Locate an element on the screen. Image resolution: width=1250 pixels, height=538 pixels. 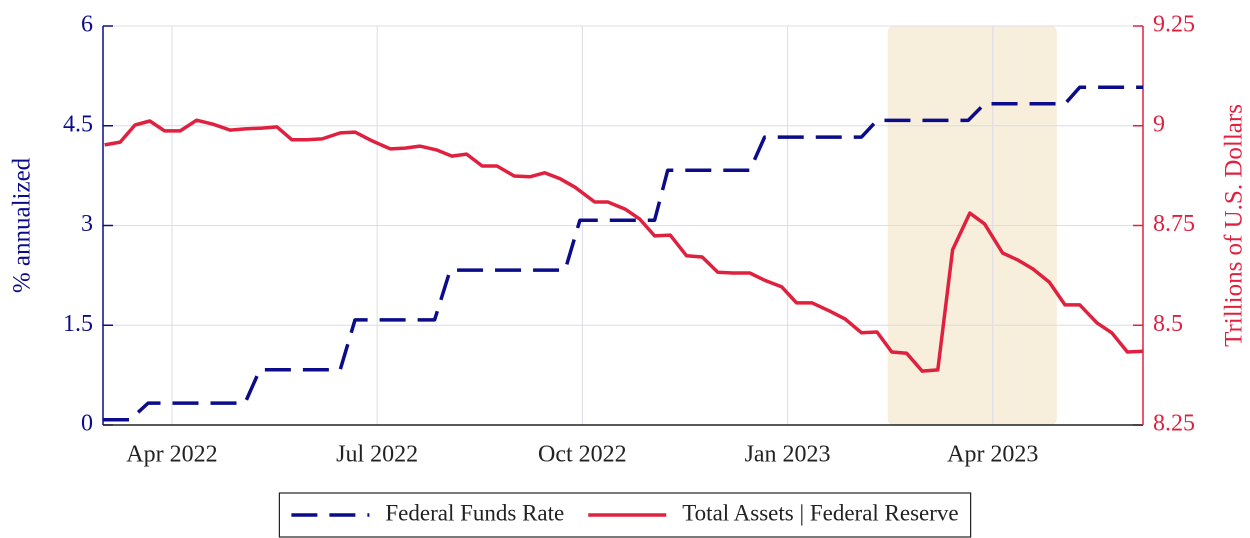
y-tick-label: 0 is located at coordinates (87, 424).